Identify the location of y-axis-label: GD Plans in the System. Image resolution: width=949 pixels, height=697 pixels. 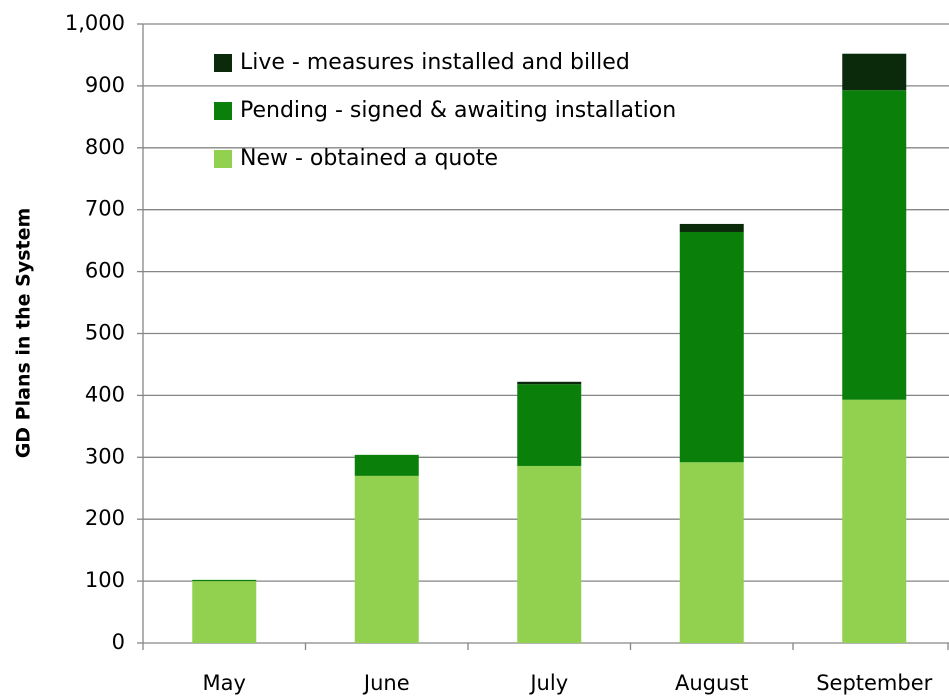
(24, 333).